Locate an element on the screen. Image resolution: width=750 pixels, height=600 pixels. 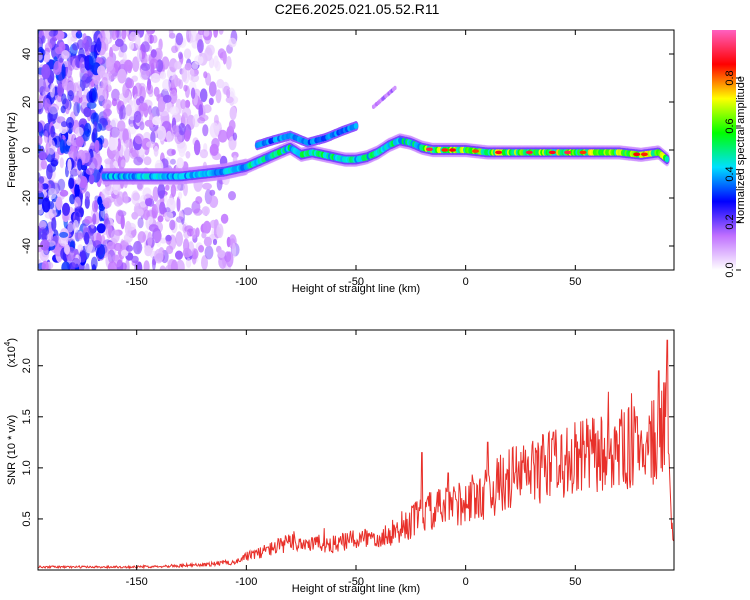
spectrogram-y-tick-label: -20 is located at coordinates (27, 198).